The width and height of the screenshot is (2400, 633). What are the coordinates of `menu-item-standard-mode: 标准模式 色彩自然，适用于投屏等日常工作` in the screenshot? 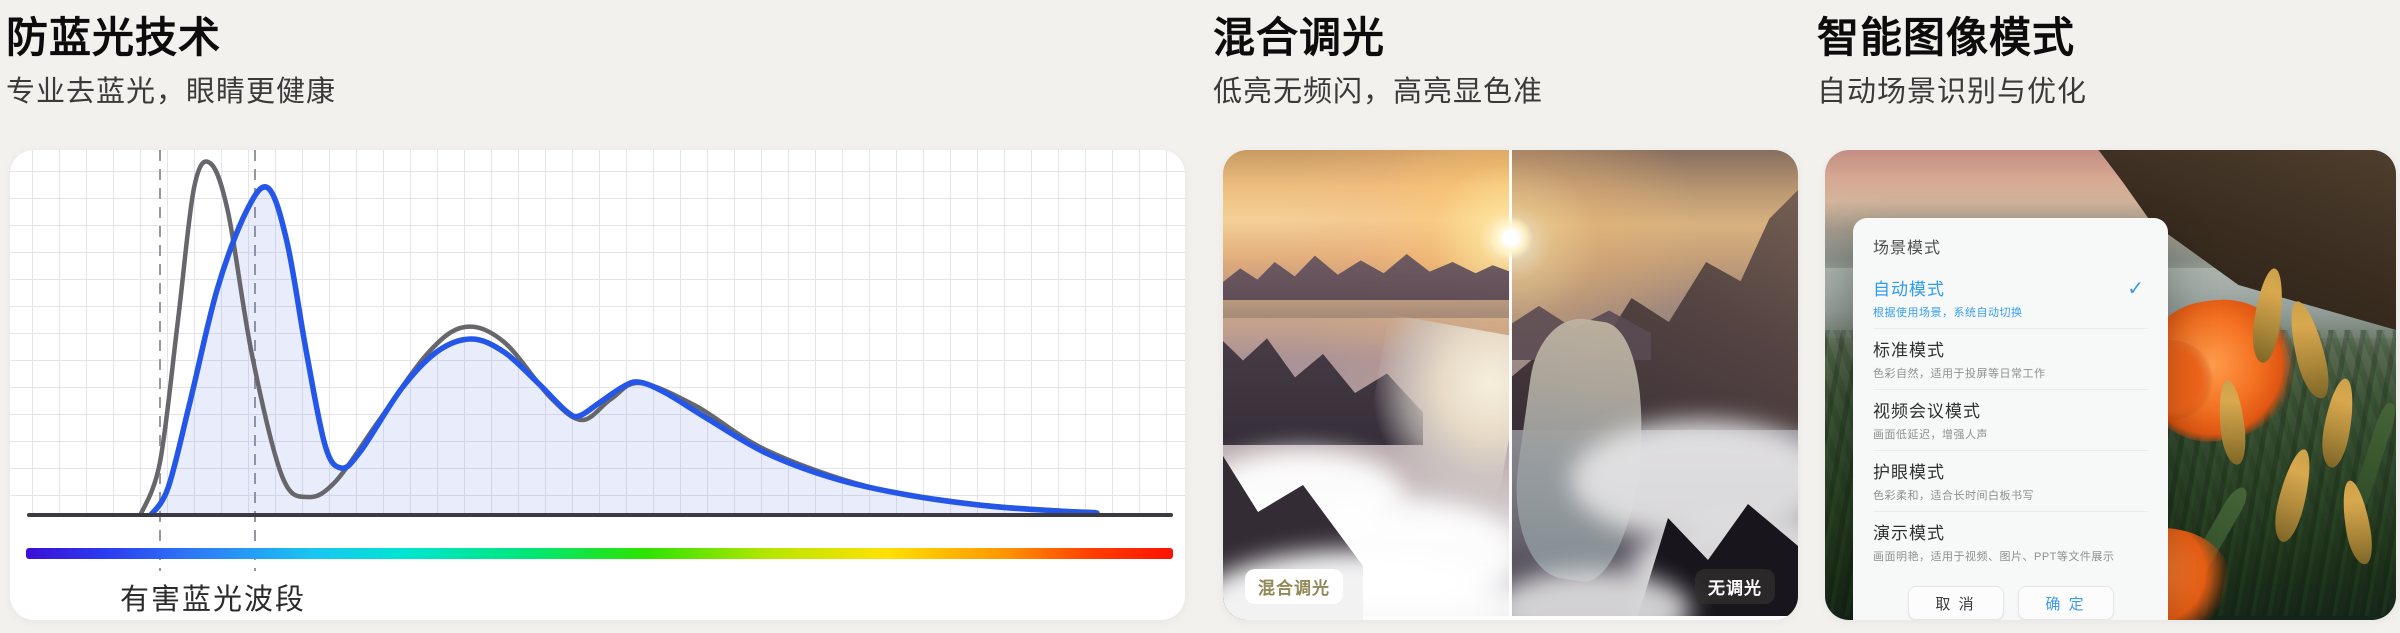 It's located at (2010, 358).